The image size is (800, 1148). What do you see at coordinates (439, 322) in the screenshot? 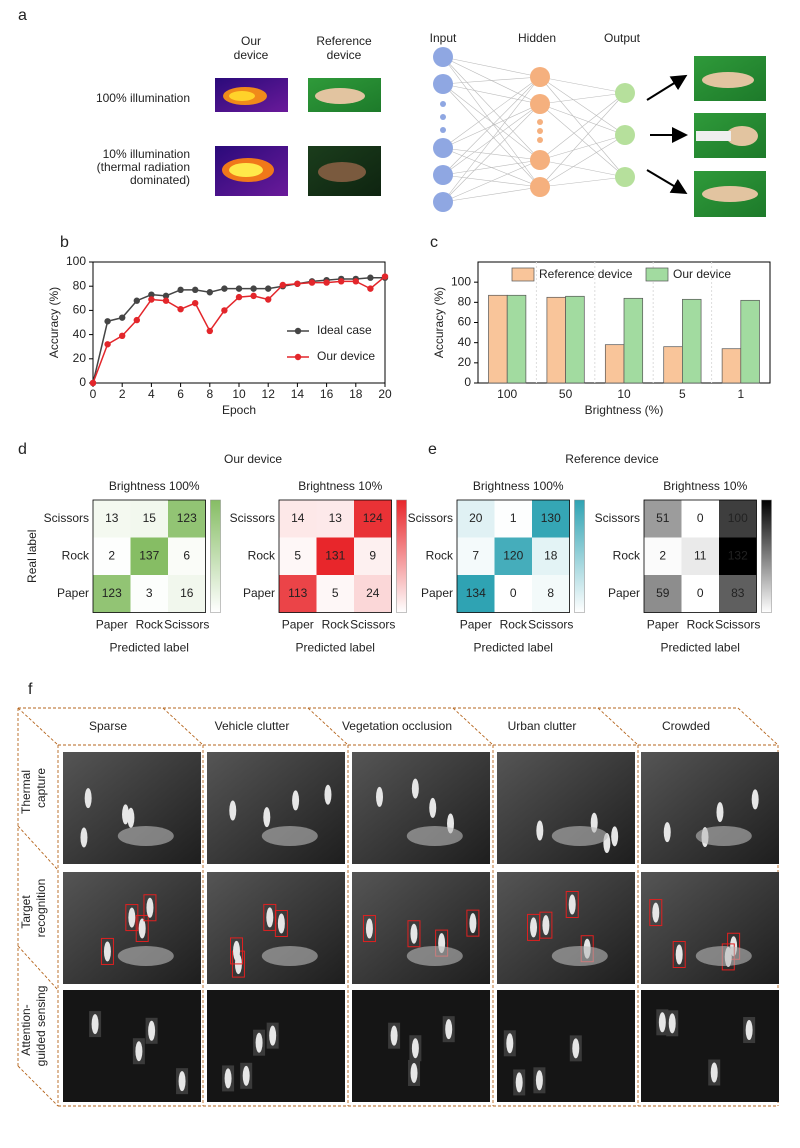
I see `y-axis-label: Accuracy (%)` at bounding box center [439, 322].